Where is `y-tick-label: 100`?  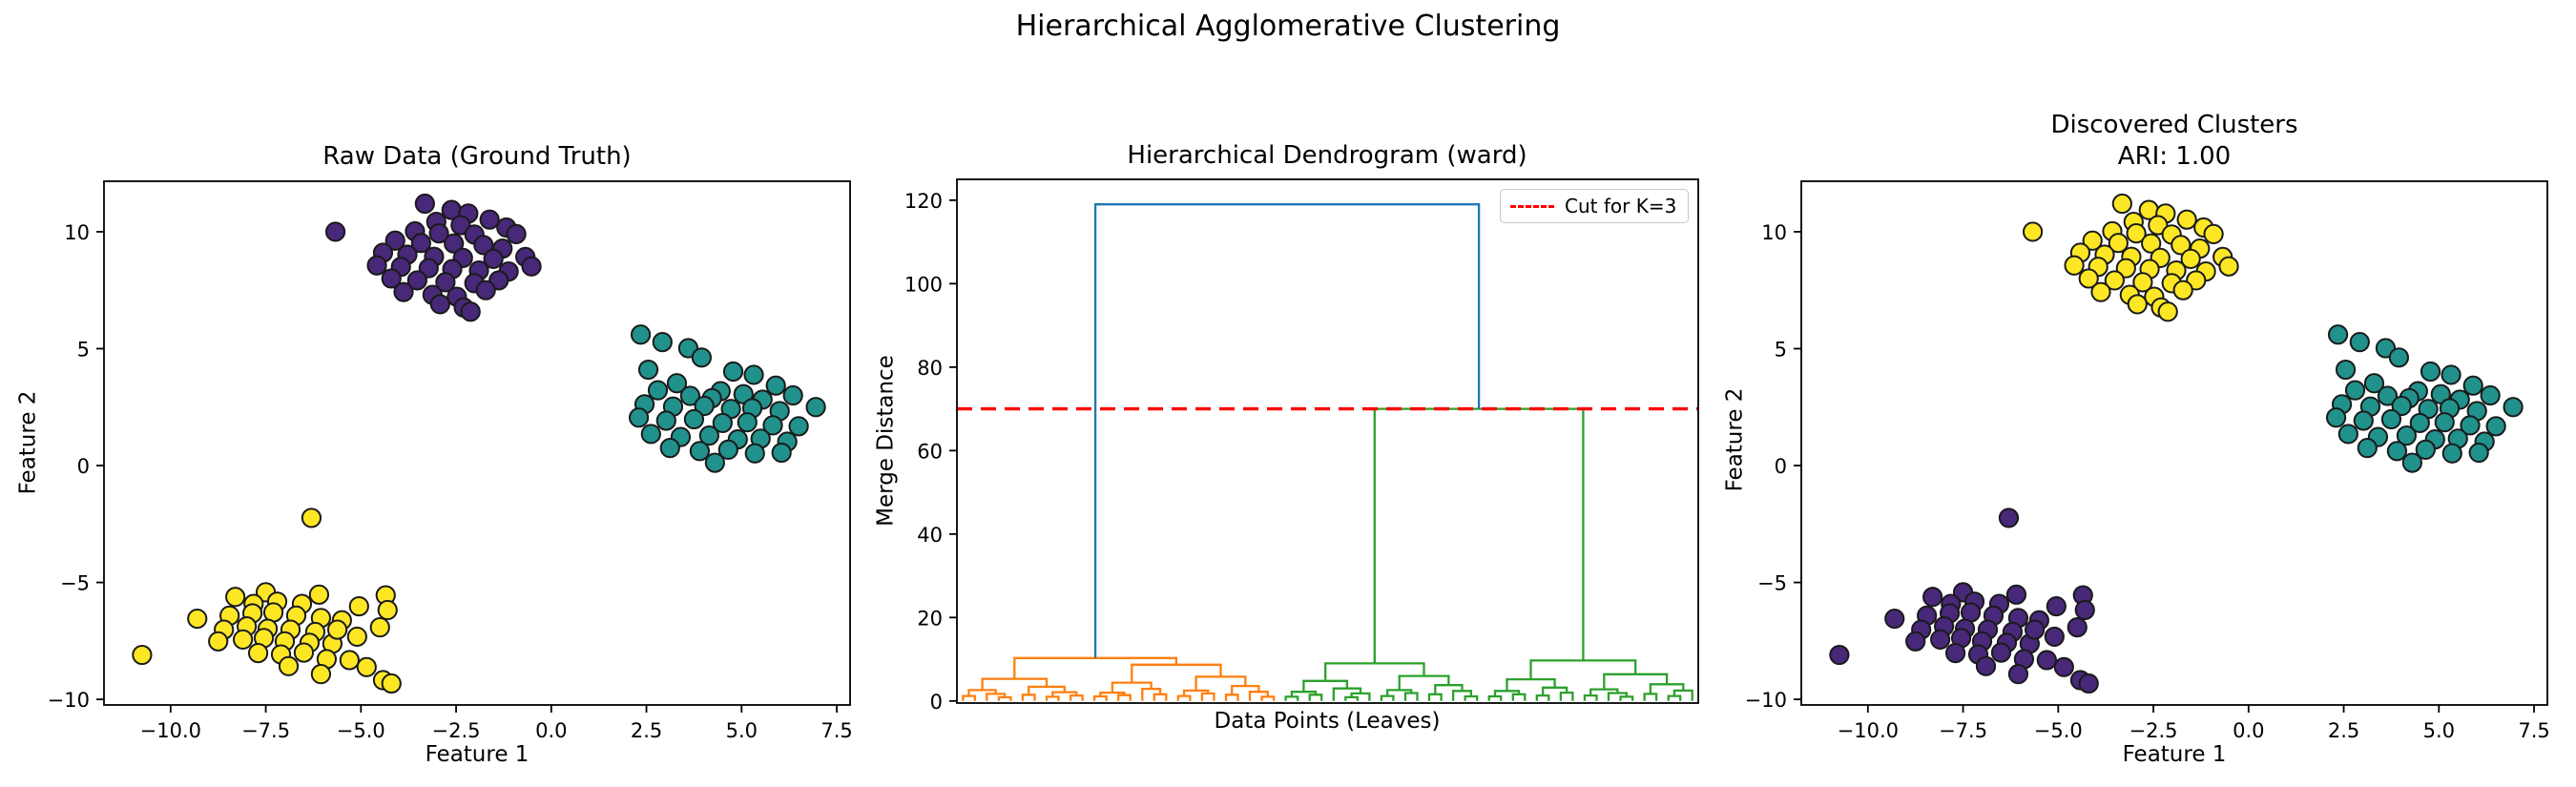
y-tick-label: 100 is located at coordinates (923, 284).